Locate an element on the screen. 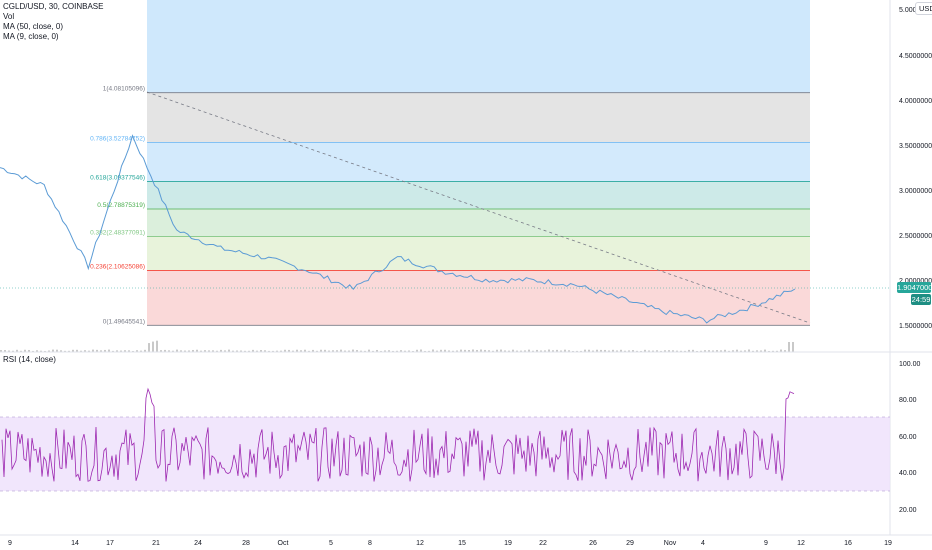 This screenshot has height=550, width=932. price-tick-label: 3.50000000 is located at coordinates (915, 146).